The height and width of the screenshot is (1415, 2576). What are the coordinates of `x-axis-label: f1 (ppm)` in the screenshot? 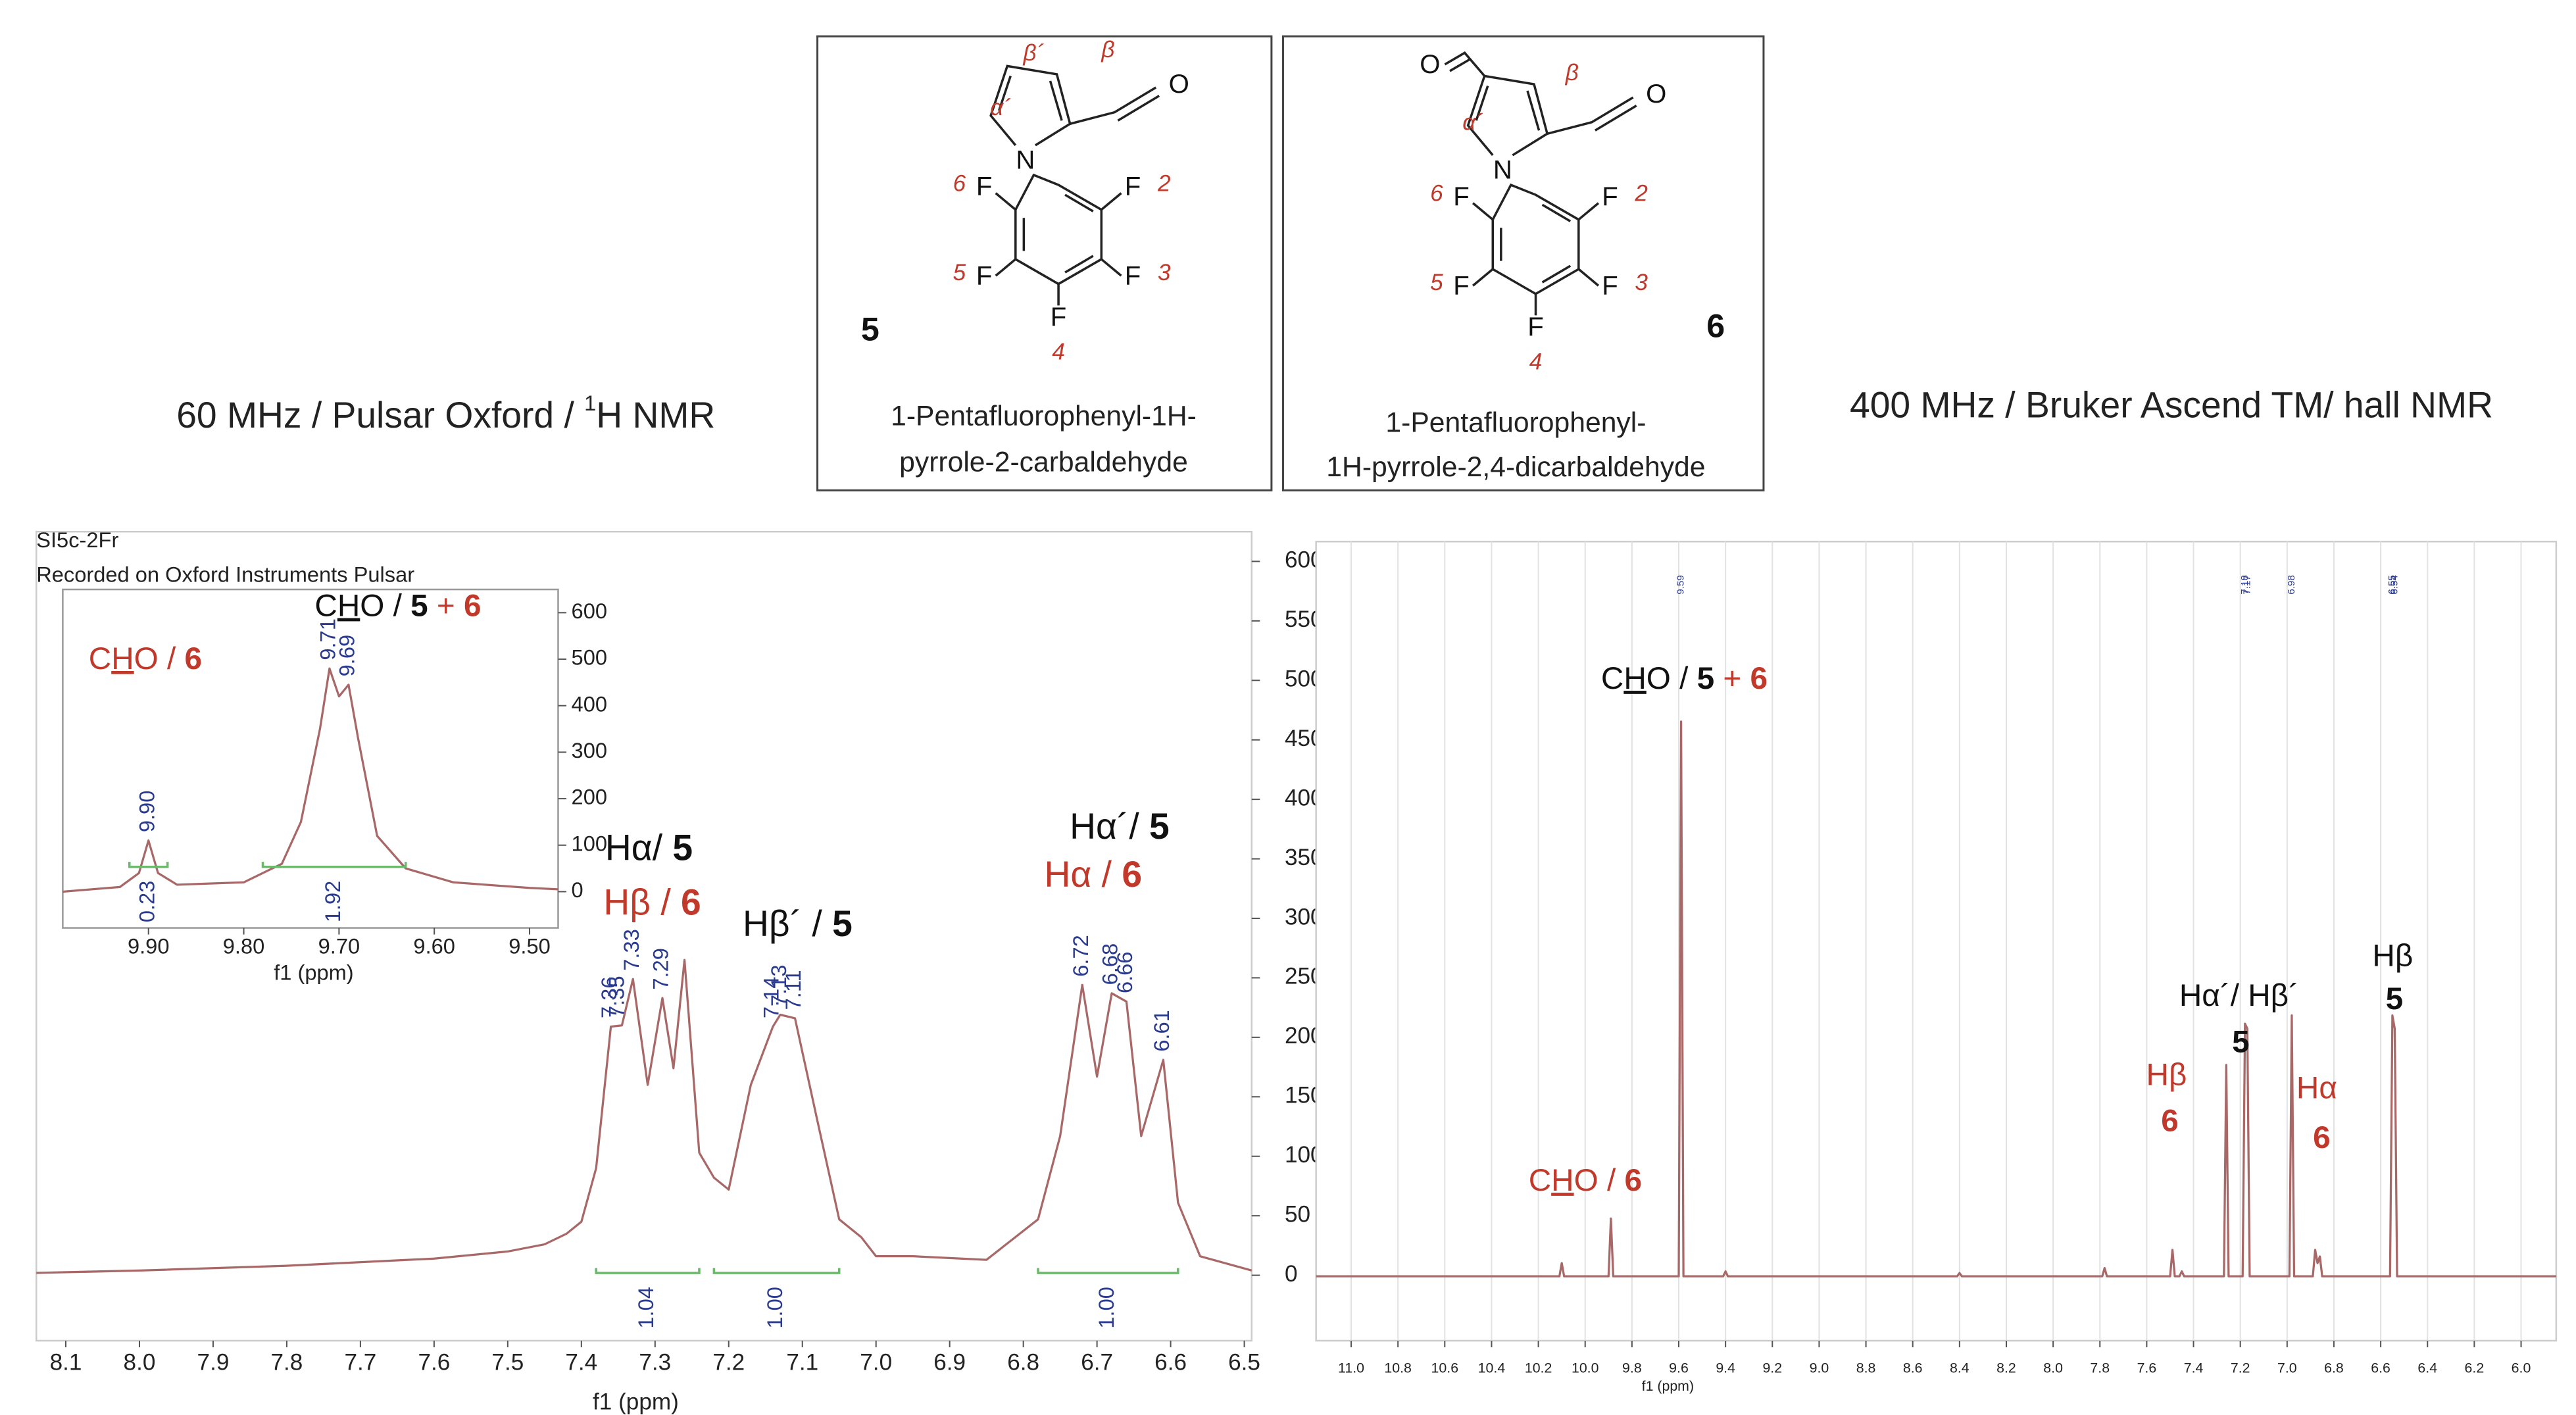 It's located at (313, 972).